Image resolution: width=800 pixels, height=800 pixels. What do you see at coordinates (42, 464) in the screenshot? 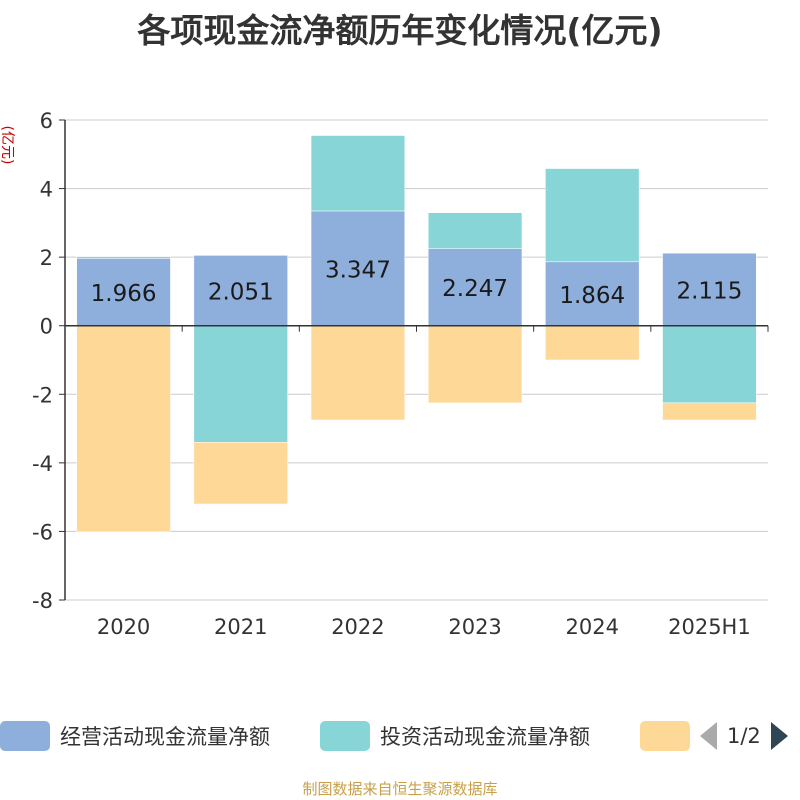
I see `y-tick-label: -4` at bounding box center [42, 464].